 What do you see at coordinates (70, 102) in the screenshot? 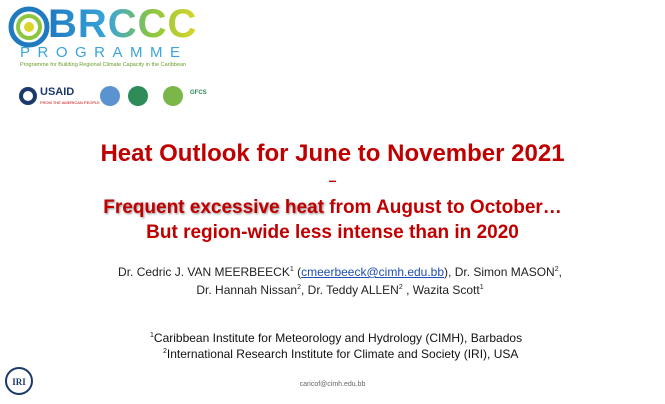
I see `partner-logo-sub: FROM THE AMERICAN PEOPLE` at bounding box center [70, 102].